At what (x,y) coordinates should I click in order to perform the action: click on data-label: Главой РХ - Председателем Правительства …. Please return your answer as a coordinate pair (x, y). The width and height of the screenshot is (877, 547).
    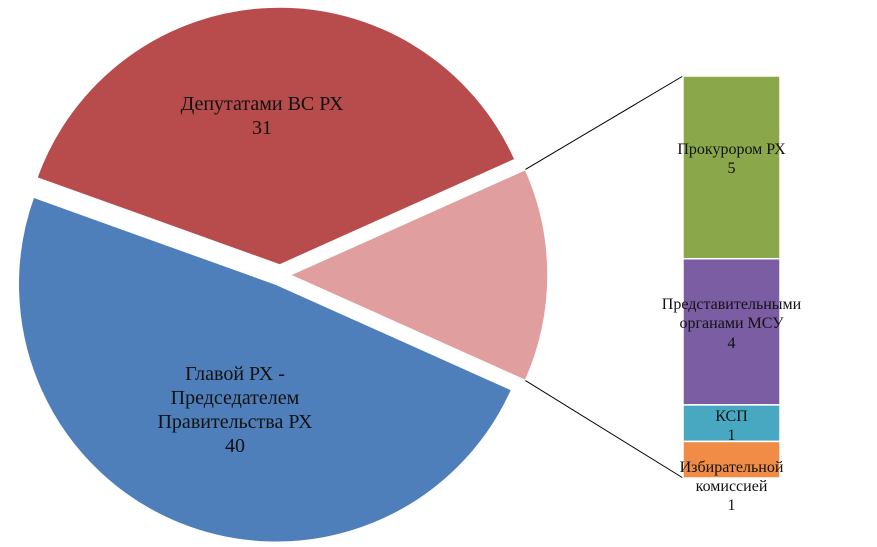
    Looking at the image, I should click on (234, 410).